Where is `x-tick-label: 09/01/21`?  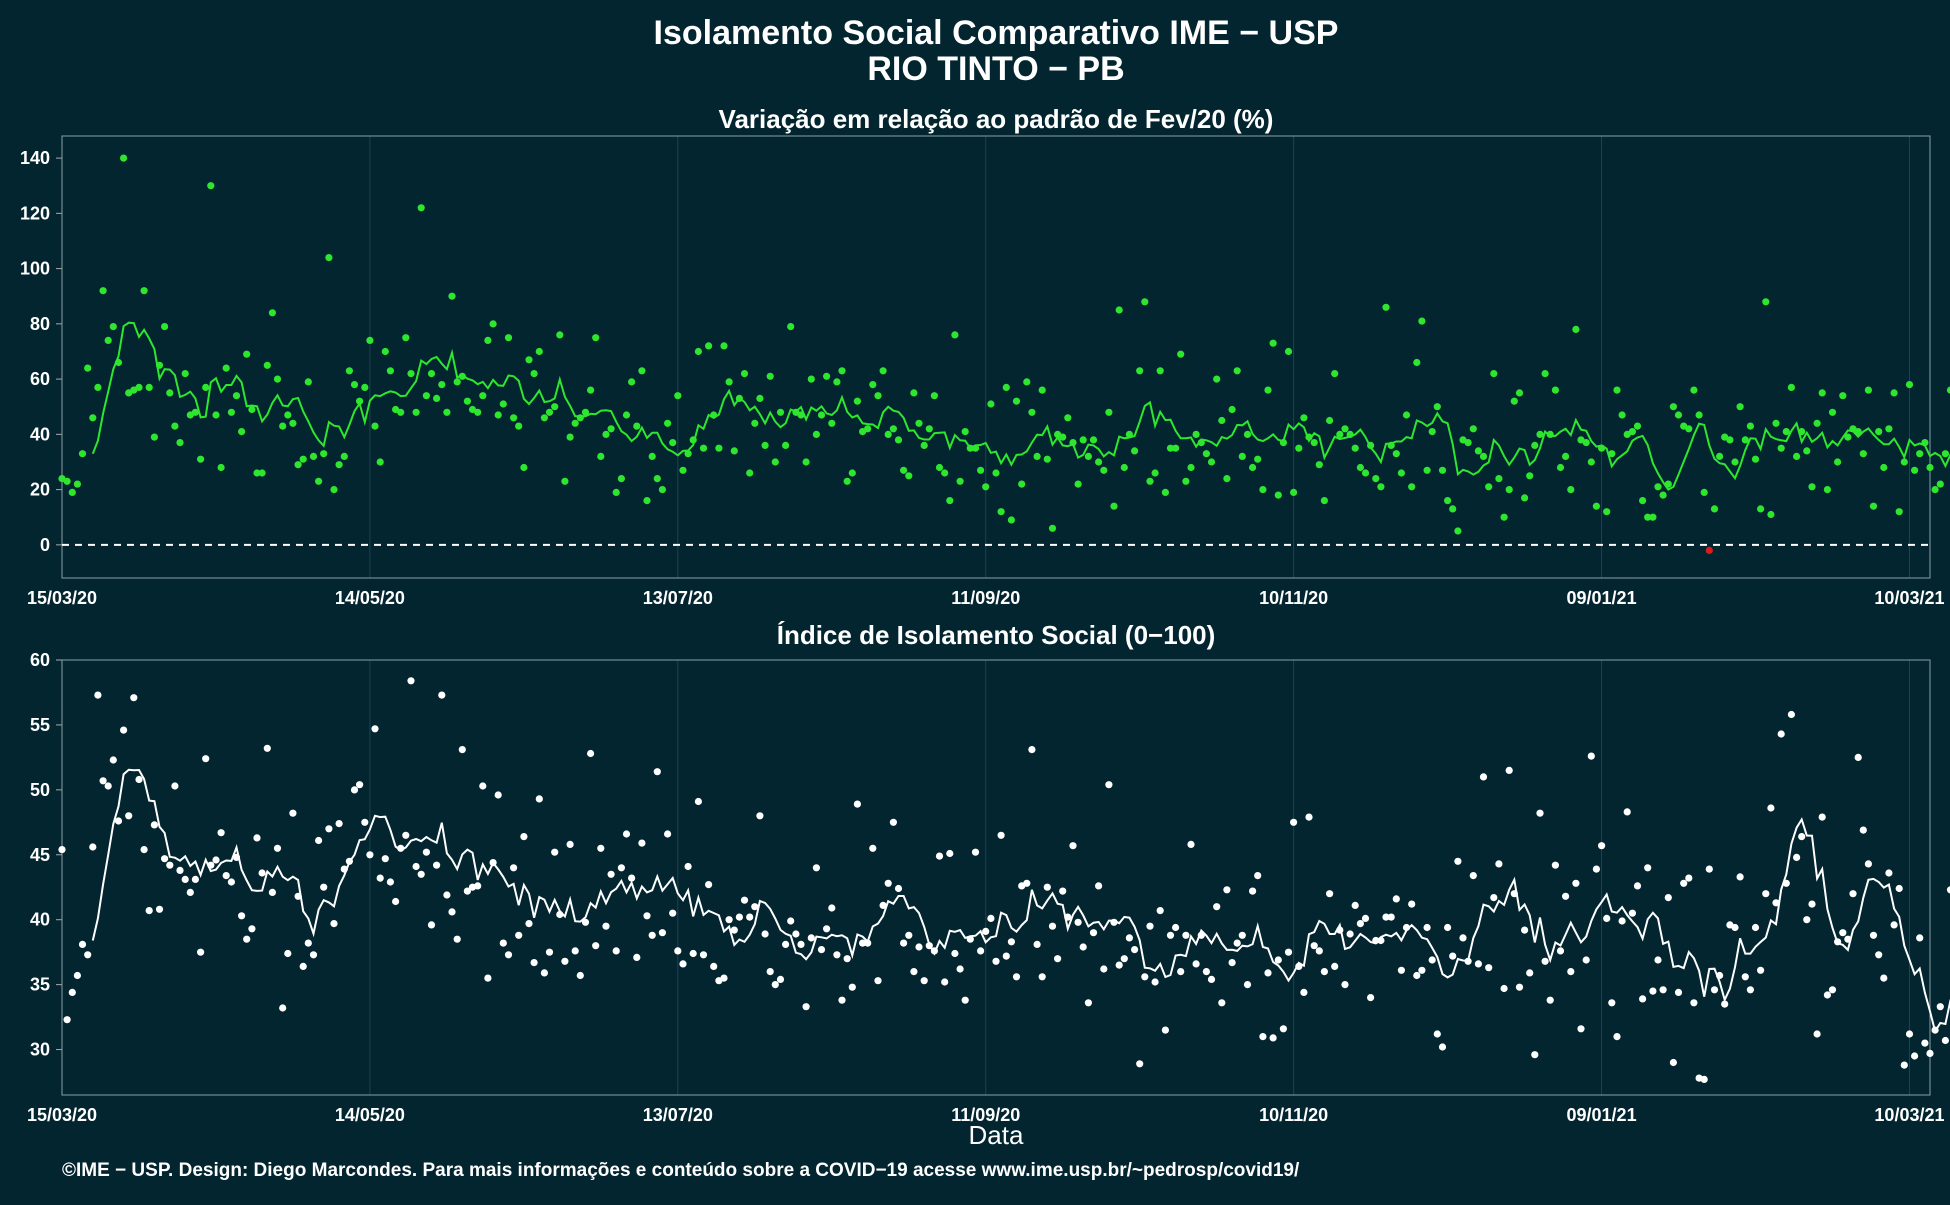 x-tick-label: 09/01/21 is located at coordinates (1602, 598).